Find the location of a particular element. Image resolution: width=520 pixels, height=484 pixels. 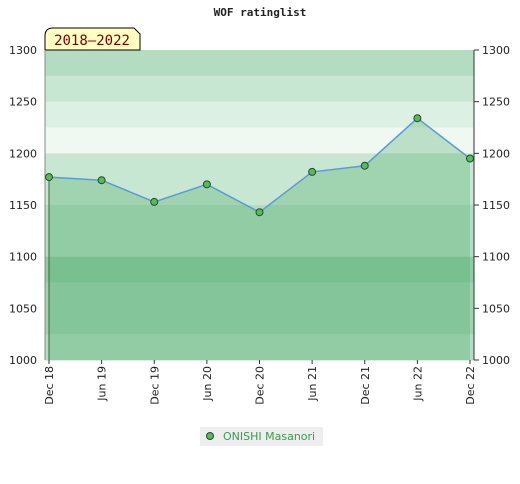

y2-tick-label: 1300 is located at coordinates (496, 50).